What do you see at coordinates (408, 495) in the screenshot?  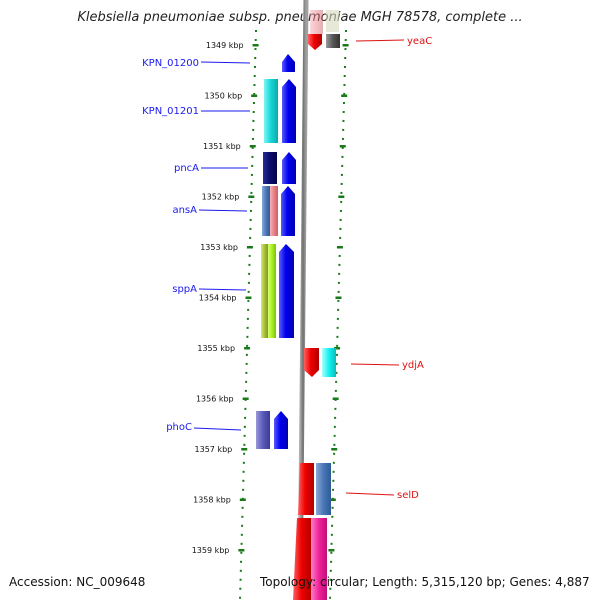 I see `gene-label-seld: selD` at bounding box center [408, 495].